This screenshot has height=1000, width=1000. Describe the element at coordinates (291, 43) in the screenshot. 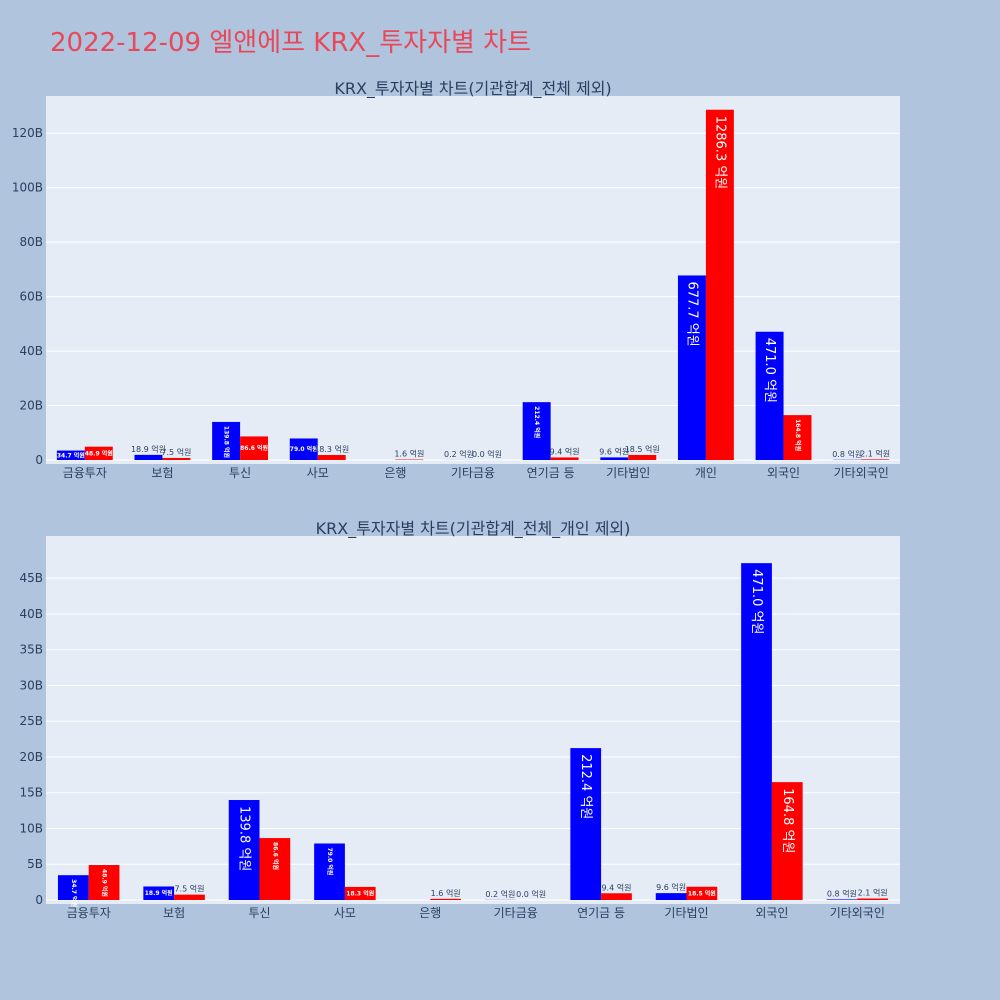

I see `page-title: 2022-12-09 엘앤에프 KRX_투자자별 차트` at that location.